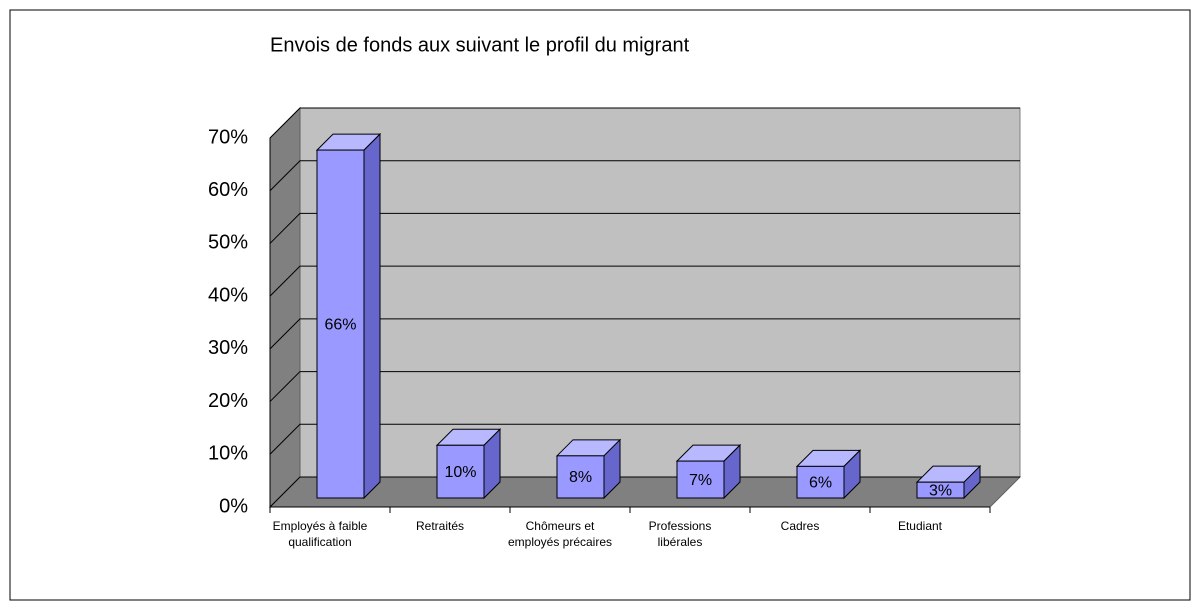 The height and width of the screenshot is (608, 1200). I want to click on data-label: 6%, so click(820, 482).